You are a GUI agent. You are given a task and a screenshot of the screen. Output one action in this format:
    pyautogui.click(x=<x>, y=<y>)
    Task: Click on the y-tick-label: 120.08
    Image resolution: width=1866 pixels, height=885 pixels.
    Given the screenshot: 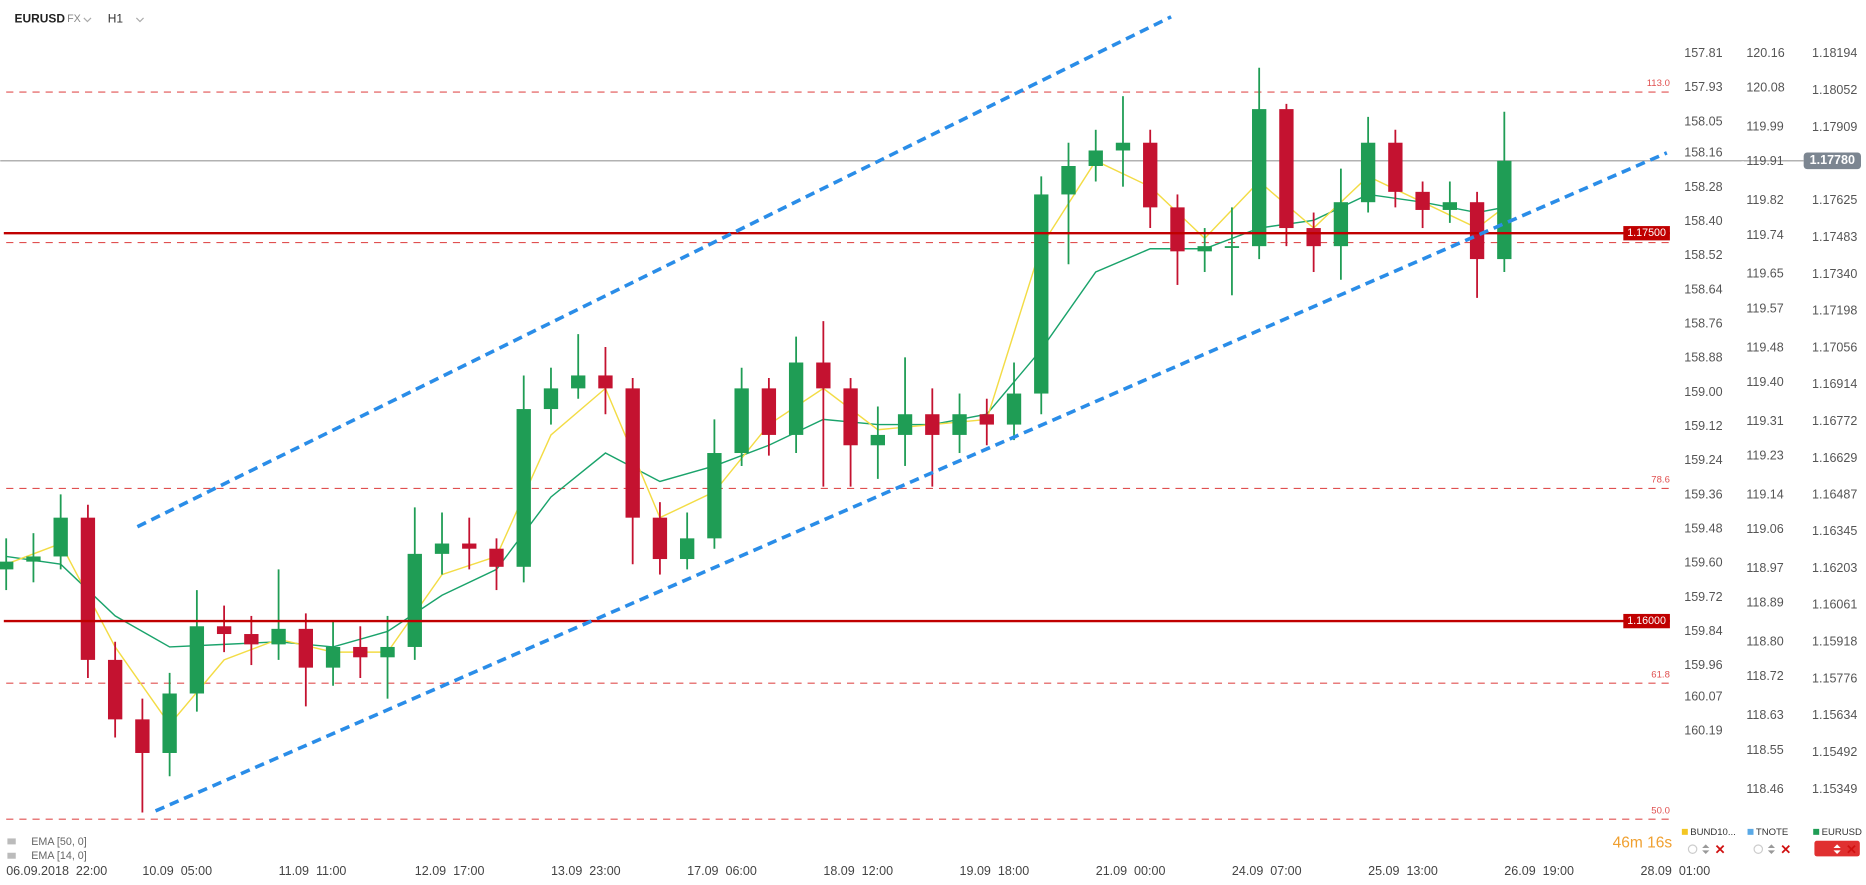 What is the action you would take?
    pyautogui.click(x=1765, y=88)
    